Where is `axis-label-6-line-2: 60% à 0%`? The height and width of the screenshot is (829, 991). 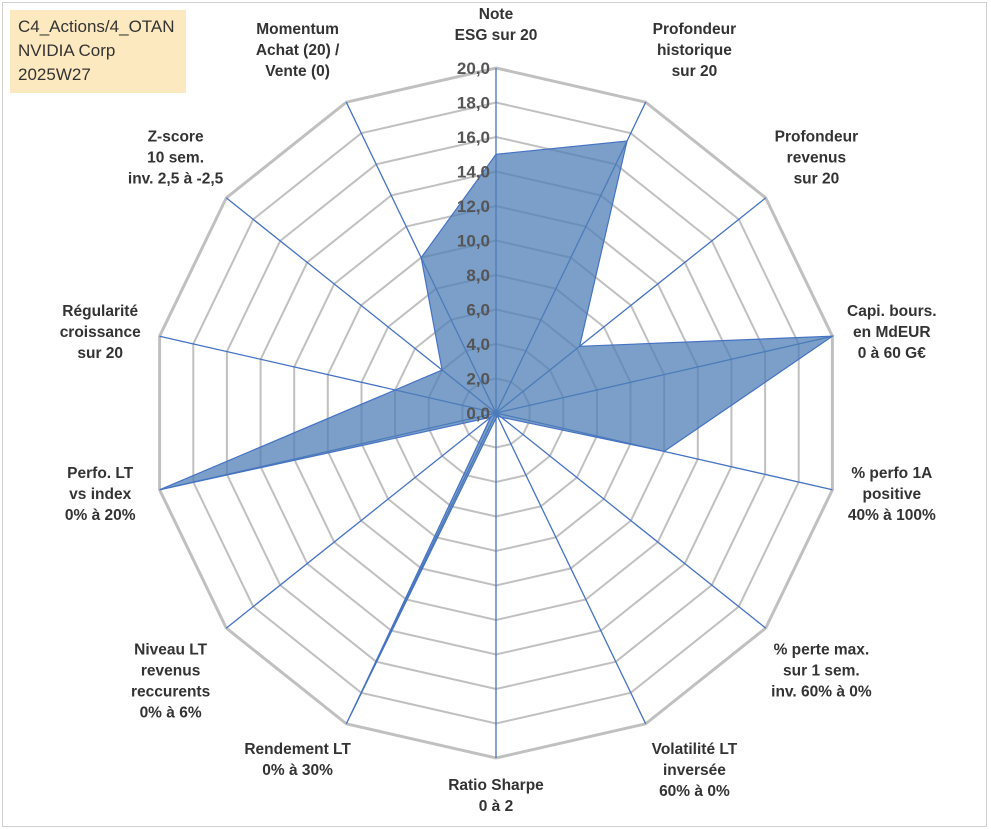
axis-label-6-line-2: 60% à 0% is located at coordinates (694, 791).